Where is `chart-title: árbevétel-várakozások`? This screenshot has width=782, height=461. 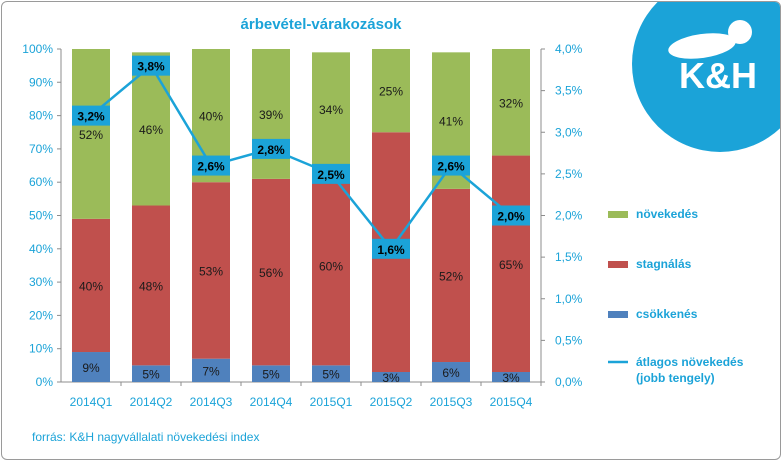 chart-title: árbevétel-várakozások is located at coordinates (322, 24).